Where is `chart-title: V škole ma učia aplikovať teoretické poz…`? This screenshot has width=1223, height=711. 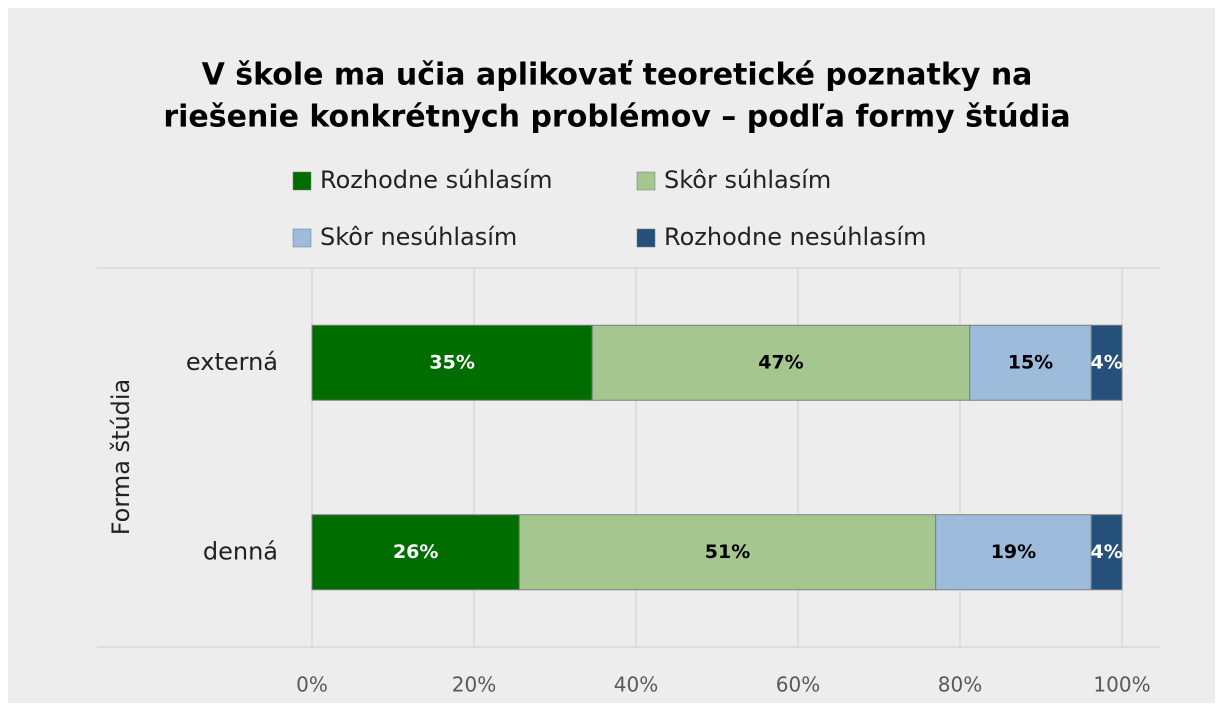 chart-title: V škole ma učia aplikovať teoretické poz… is located at coordinates (617, 75).